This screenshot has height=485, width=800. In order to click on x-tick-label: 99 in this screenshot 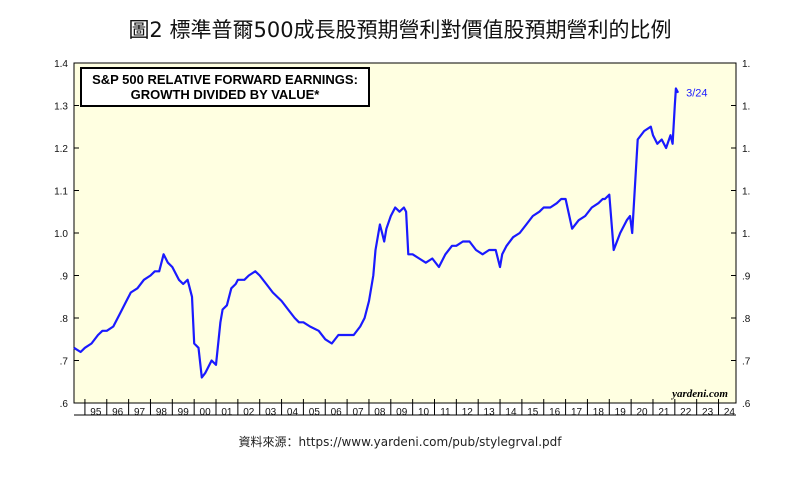, I will do `click(184, 412)`.